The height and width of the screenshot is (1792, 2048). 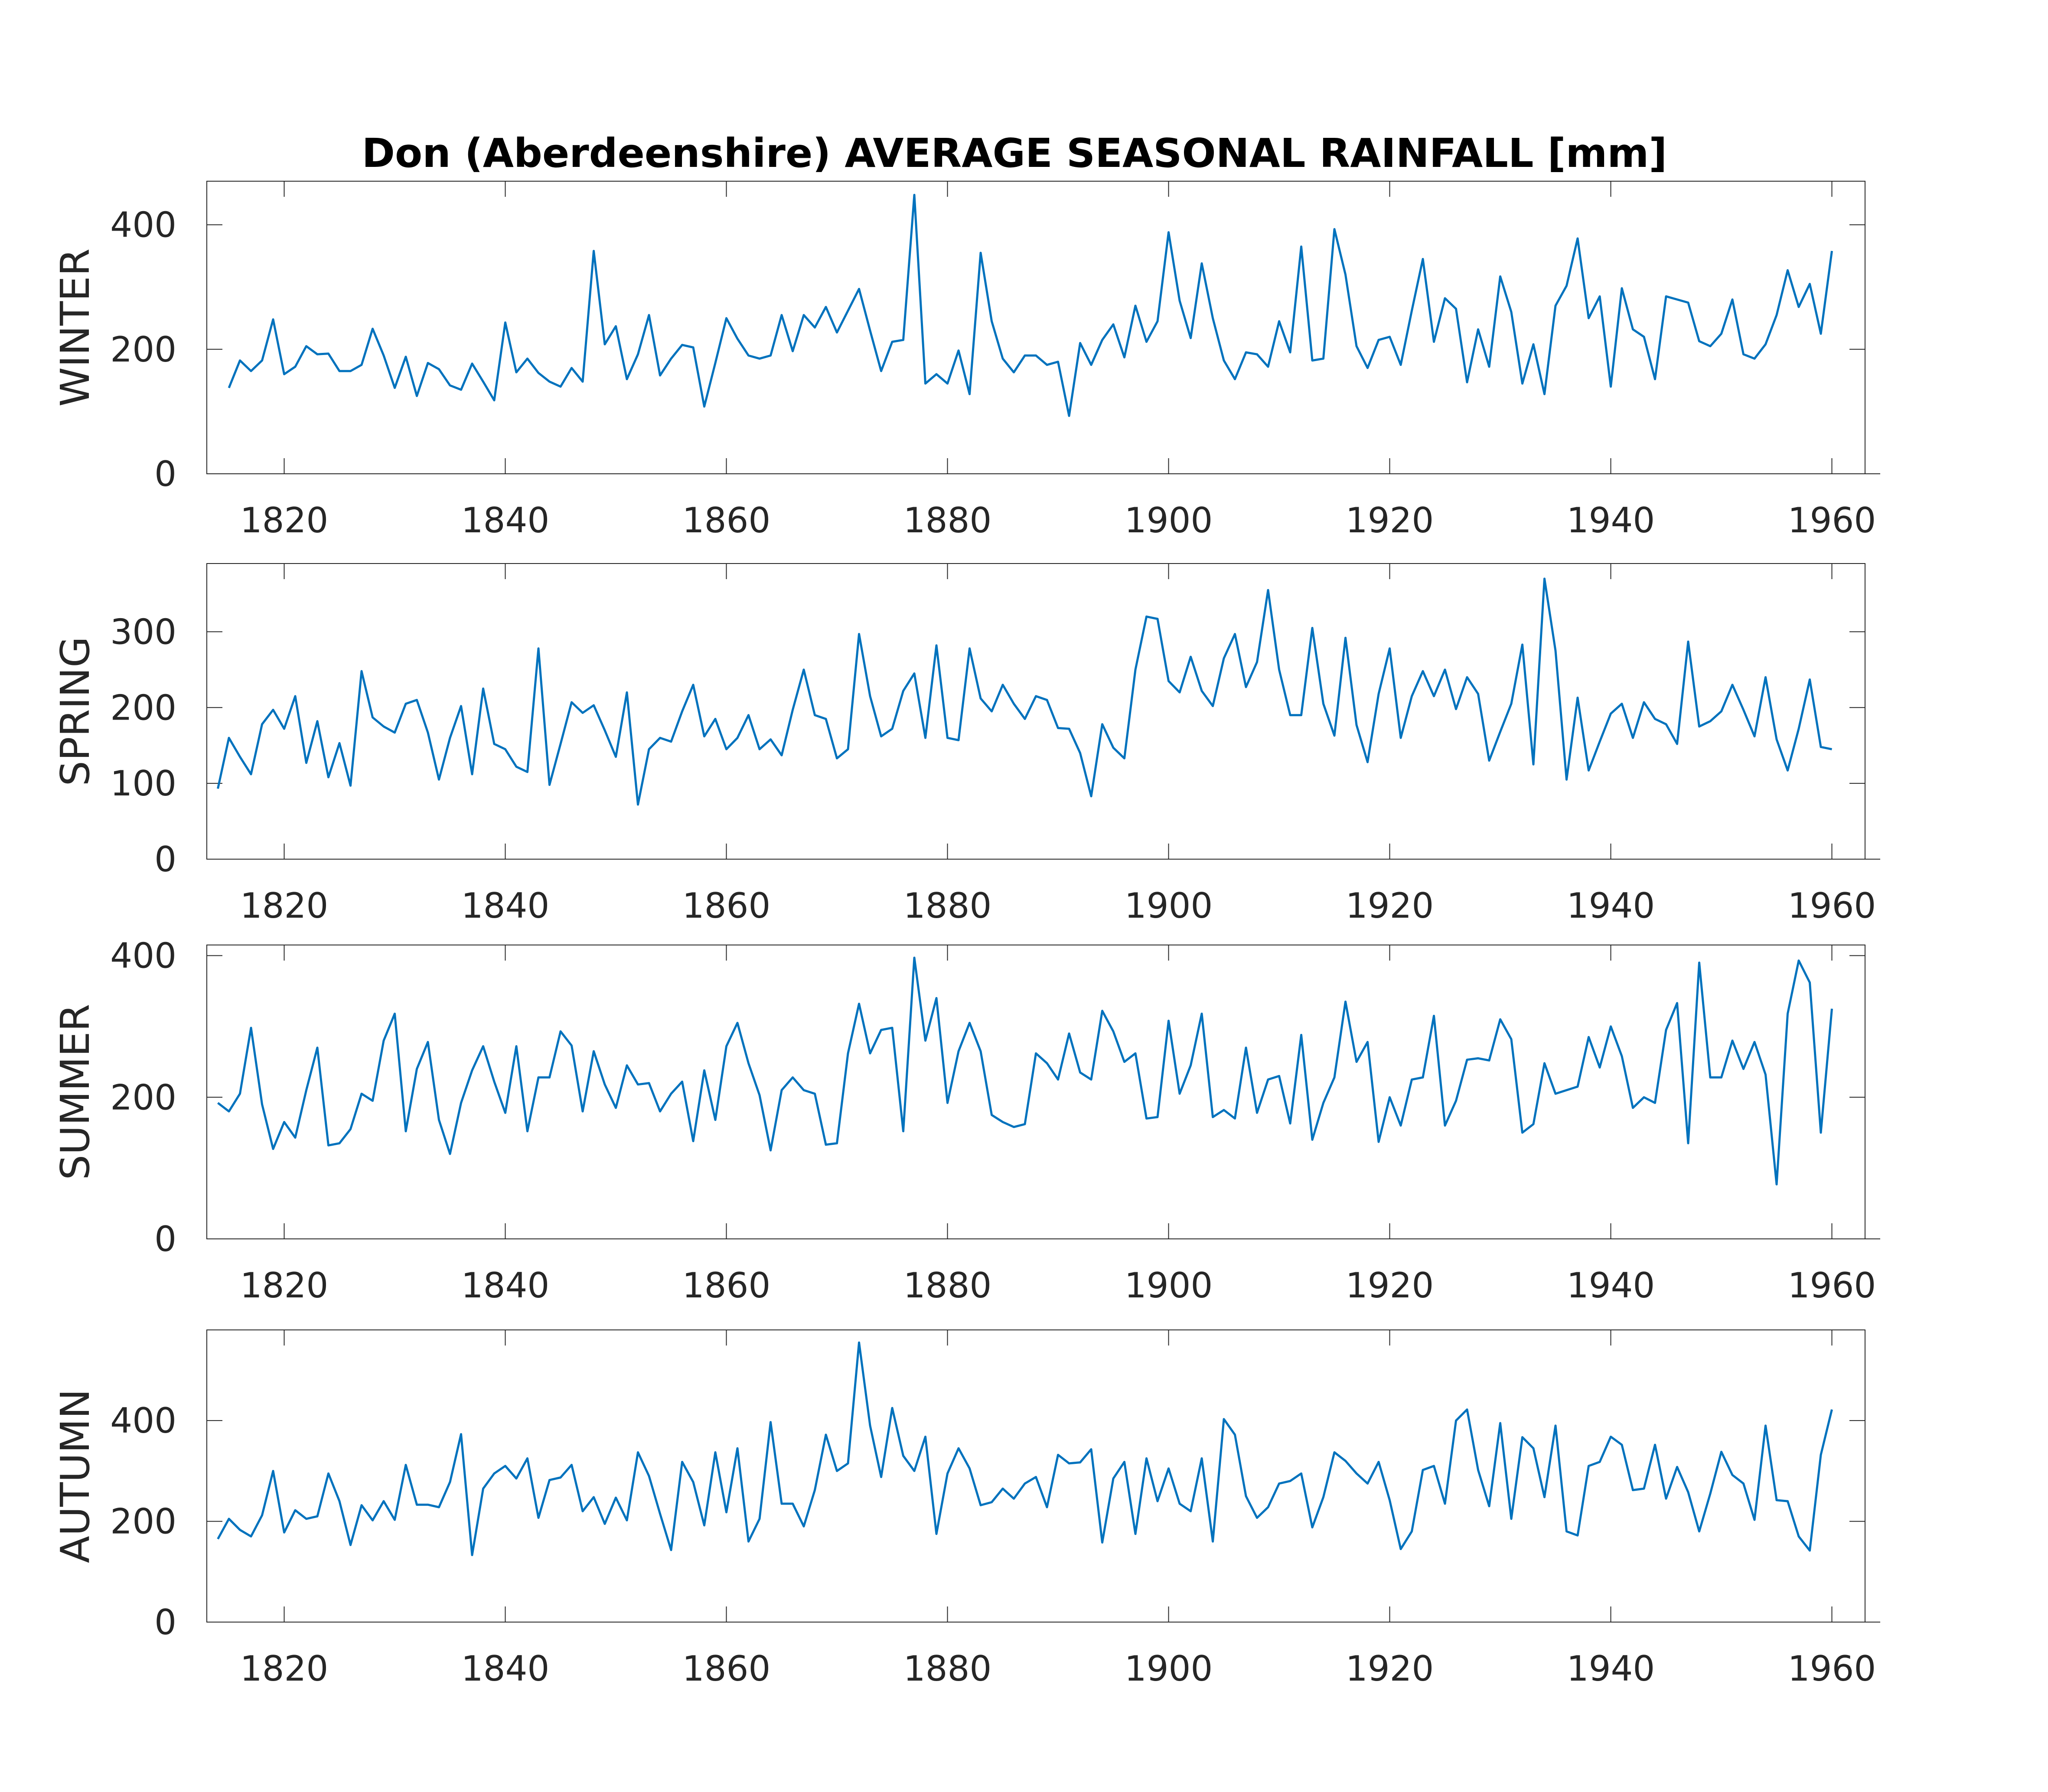 What do you see at coordinates (143, 783) in the screenshot?
I see `y-tick-label: 100` at bounding box center [143, 783].